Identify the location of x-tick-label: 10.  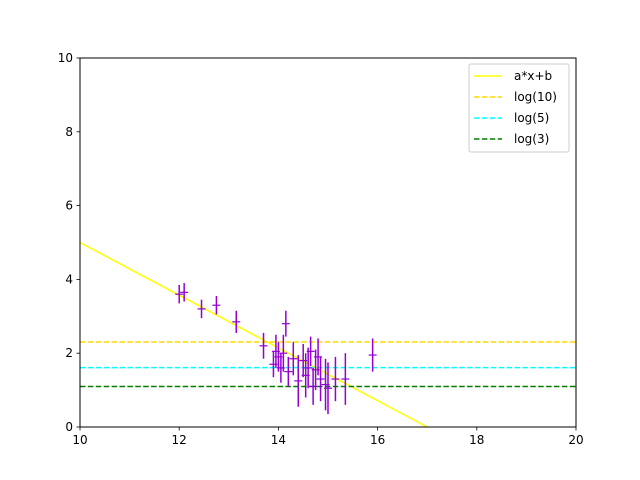
(79, 440).